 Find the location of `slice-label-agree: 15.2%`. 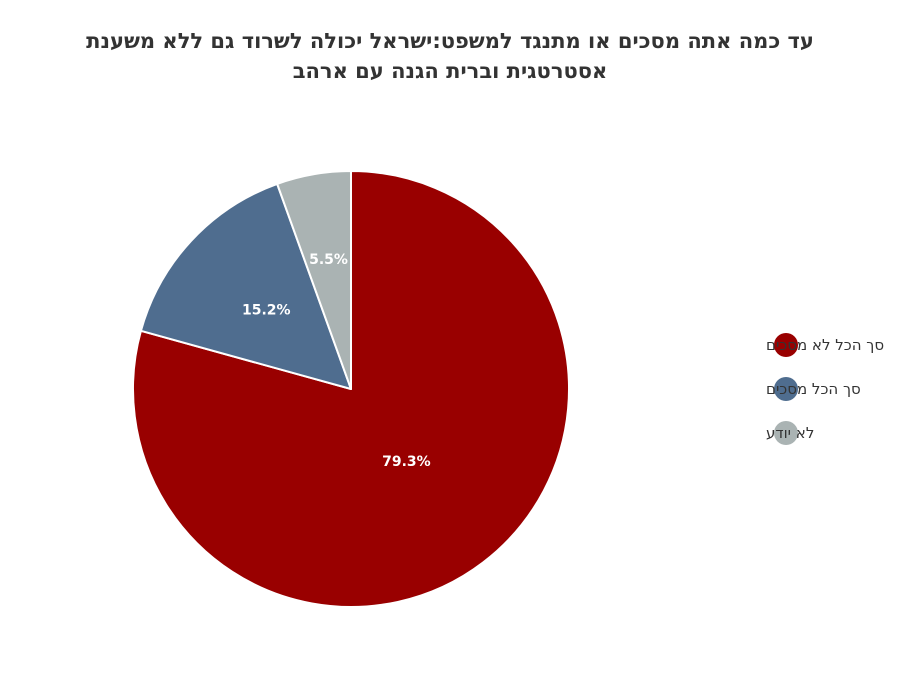

slice-label-agree: 15.2% is located at coordinates (266, 310).